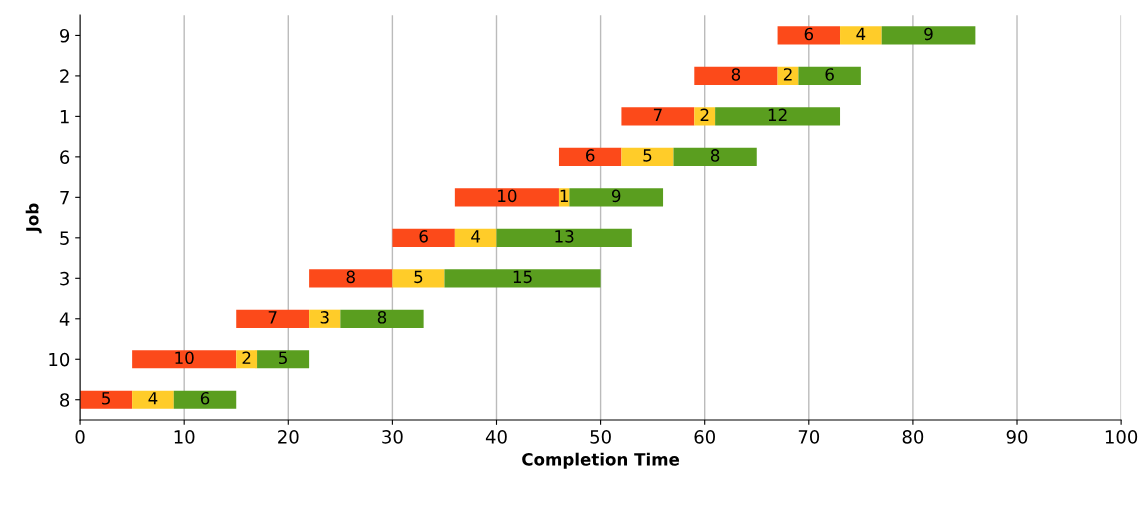  Describe the element at coordinates (80, 437) in the screenshot. I see `x-tick-label: 0` at that location.